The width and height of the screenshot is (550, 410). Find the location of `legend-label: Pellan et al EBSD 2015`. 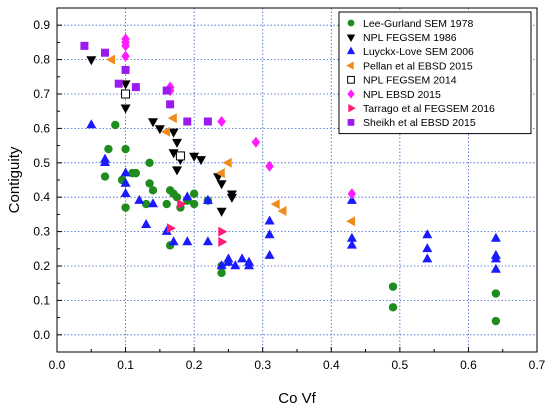

legend-label: Pellan et al EBSD 2015 is located at coordinates (418, 66).